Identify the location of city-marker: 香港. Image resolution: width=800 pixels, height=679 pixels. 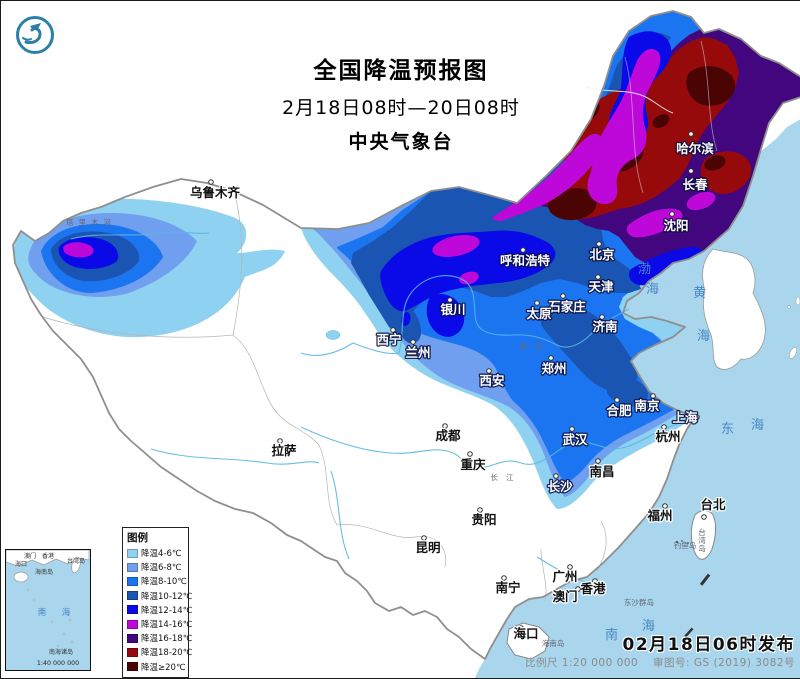
(592, 587).